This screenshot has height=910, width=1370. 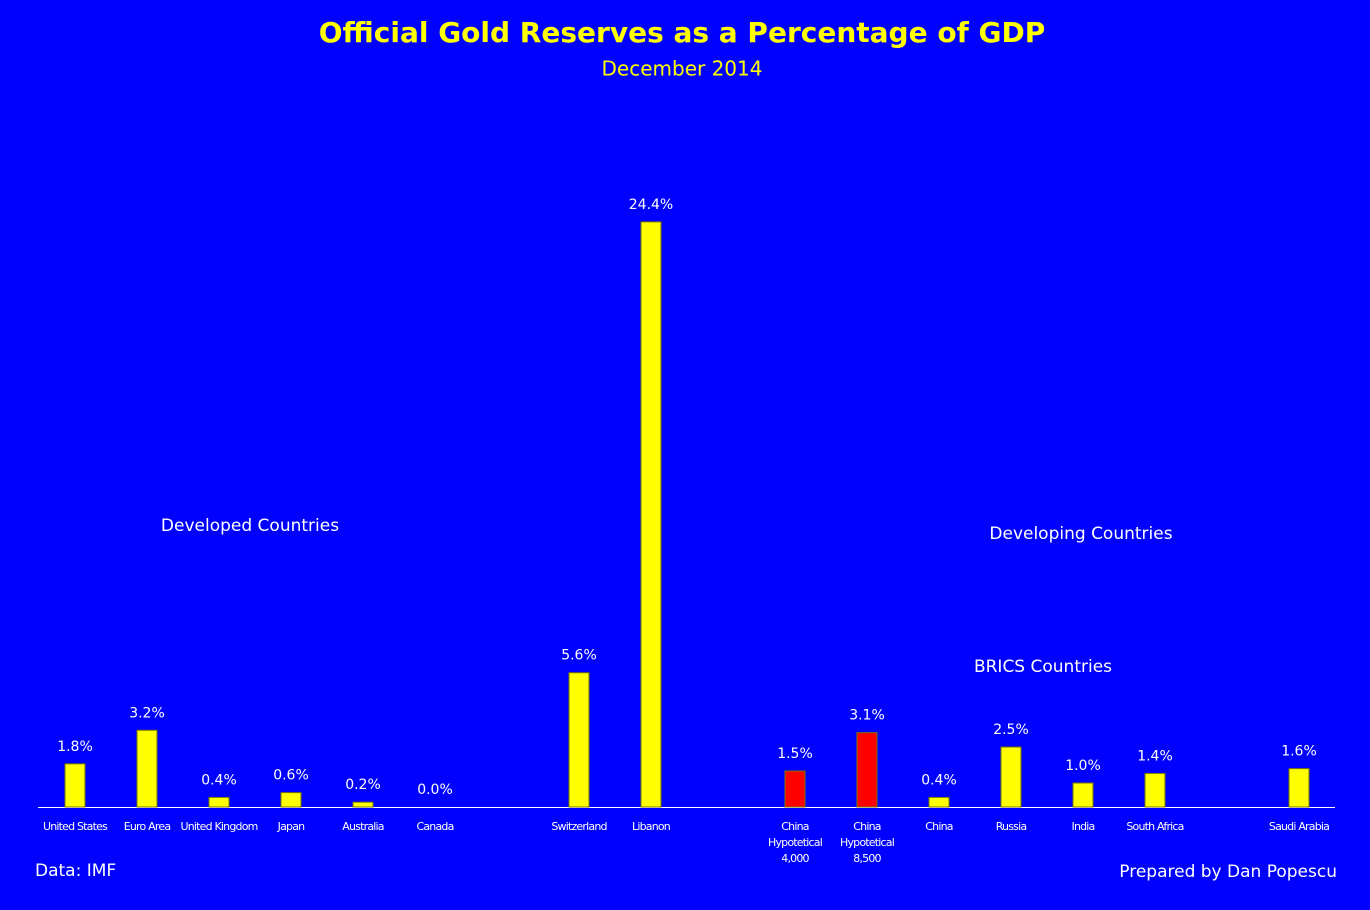 What do you see at coordinates (363, 826) in the screenshot?
I see `x-tick-label: Australia` at bounding box center [363, 826].